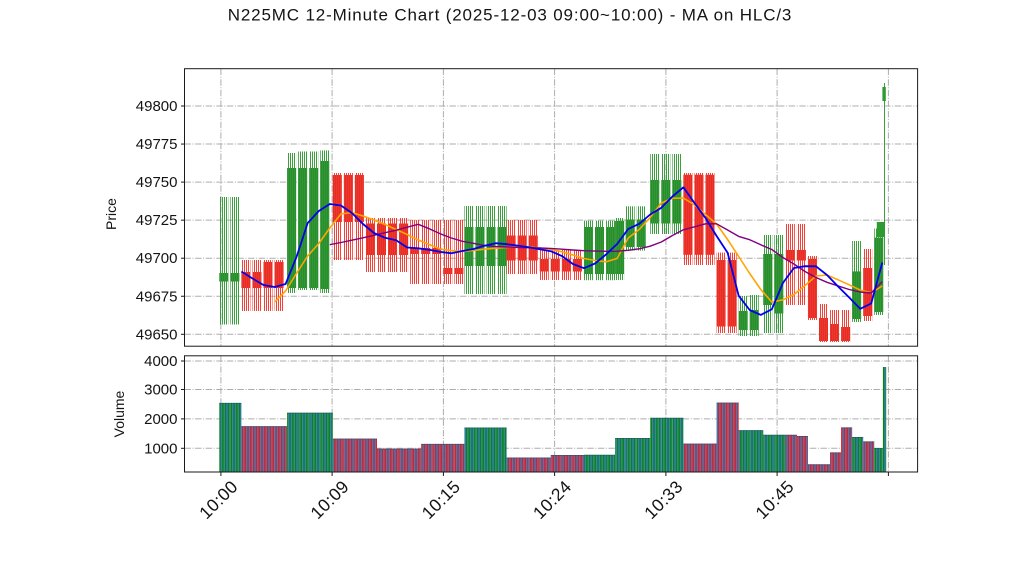  What do you see at coordinates (157, 296) in the screenshot?
I see `svg-text: 49675` at bounding box center [157, 296].